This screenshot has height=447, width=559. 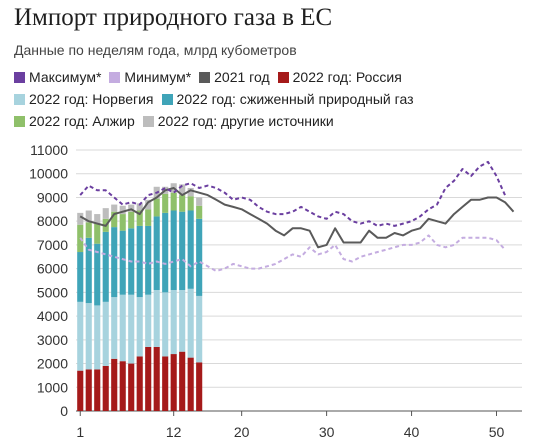 What do you see at coordinates (82, 121) in the screenshot?
I see `legend-label-algeria: 2022 год: Алжир` at bounding box center [82, 121].